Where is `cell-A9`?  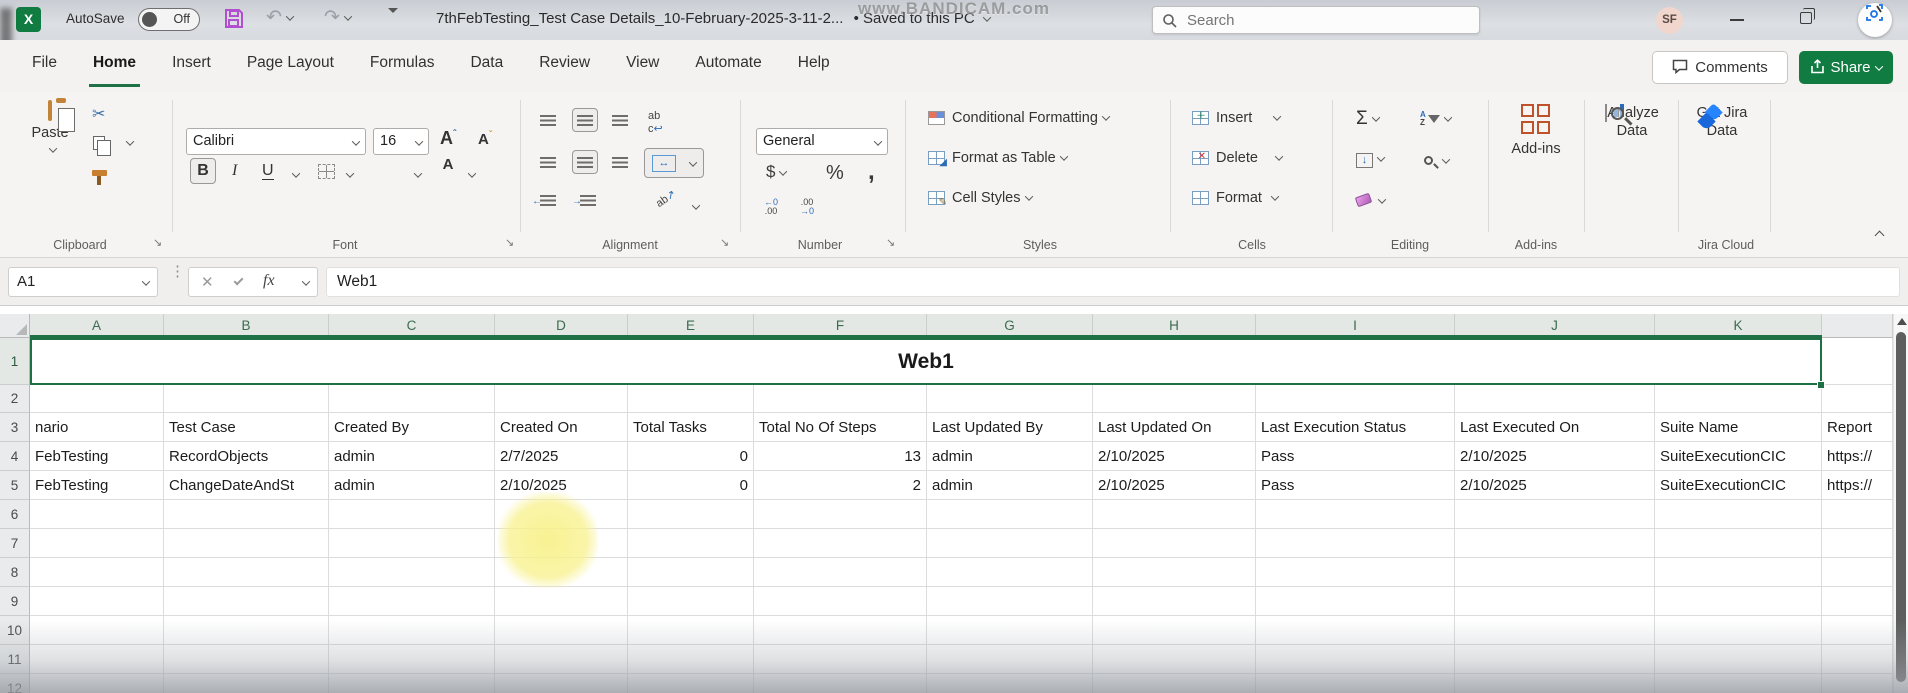 cell-A9 is located at coordinates (97, 601).